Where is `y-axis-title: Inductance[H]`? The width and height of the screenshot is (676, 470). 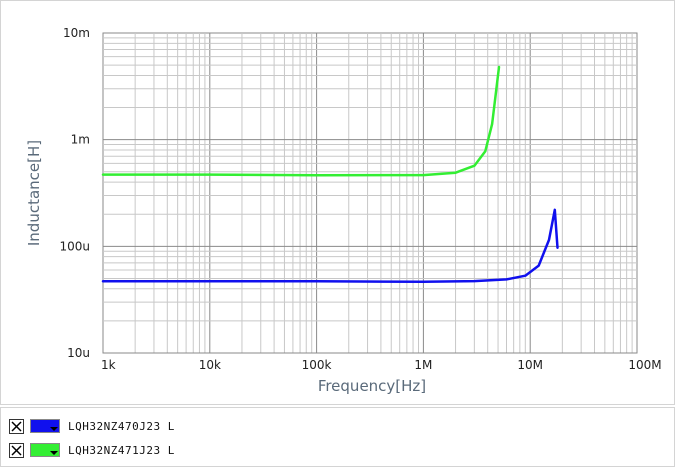 y-axis-title: Inductance[H] is located at coordinates (34, 193).